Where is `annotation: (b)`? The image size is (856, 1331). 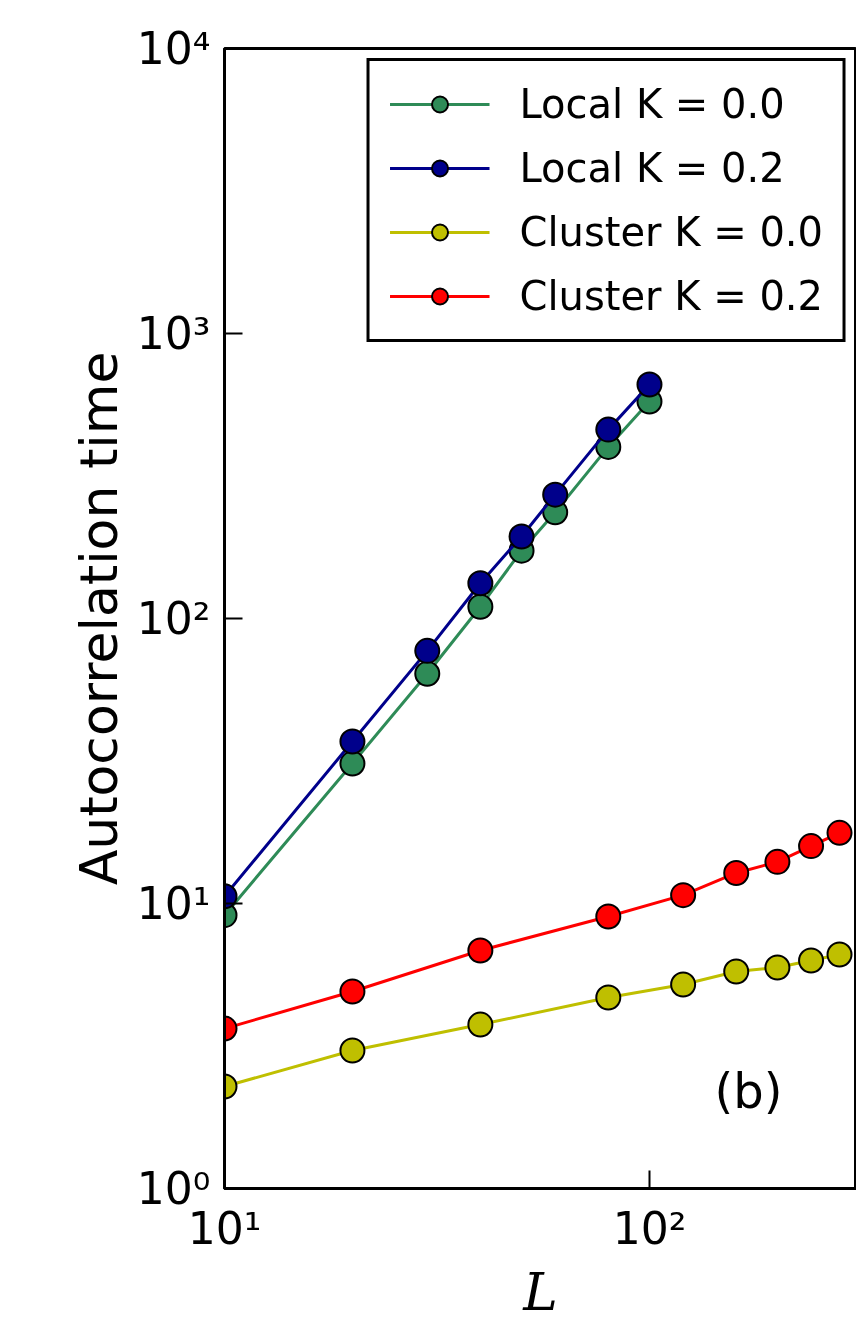
annotation: (b) is located at coordinates (748, 1090).